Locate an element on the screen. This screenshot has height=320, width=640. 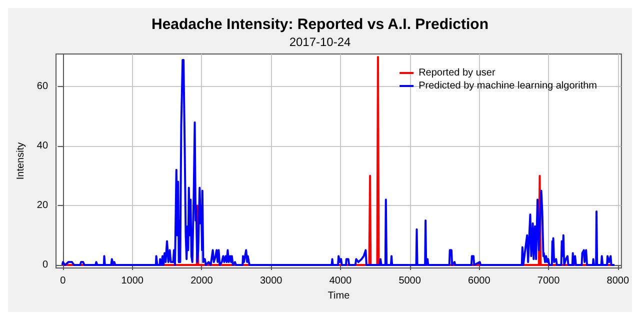
x-tick-label: 2000 is located at coordinates (202, 281).